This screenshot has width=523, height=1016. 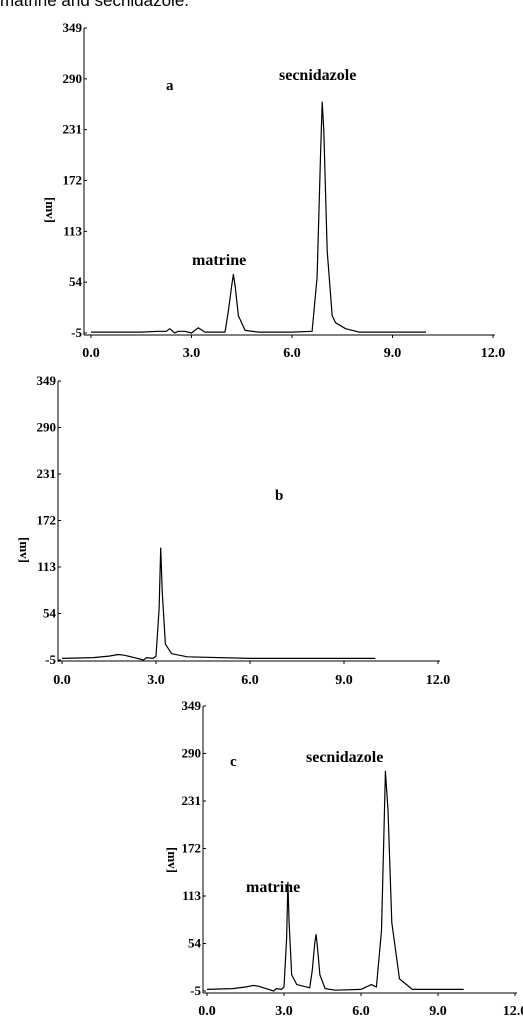 What do you see at coordinates (95, 5) in the screenshot?
I see `figure-caption: matrine and secnidazole.` at bounding box center [95, 5].